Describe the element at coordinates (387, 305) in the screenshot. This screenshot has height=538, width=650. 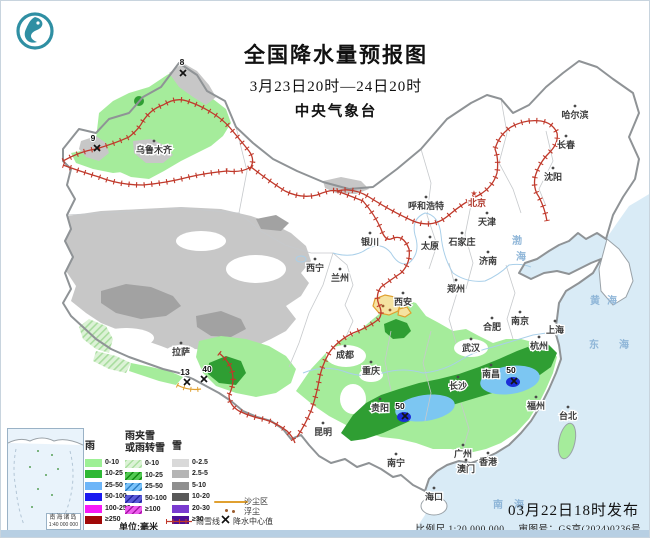
I see `dust-area` at that location.